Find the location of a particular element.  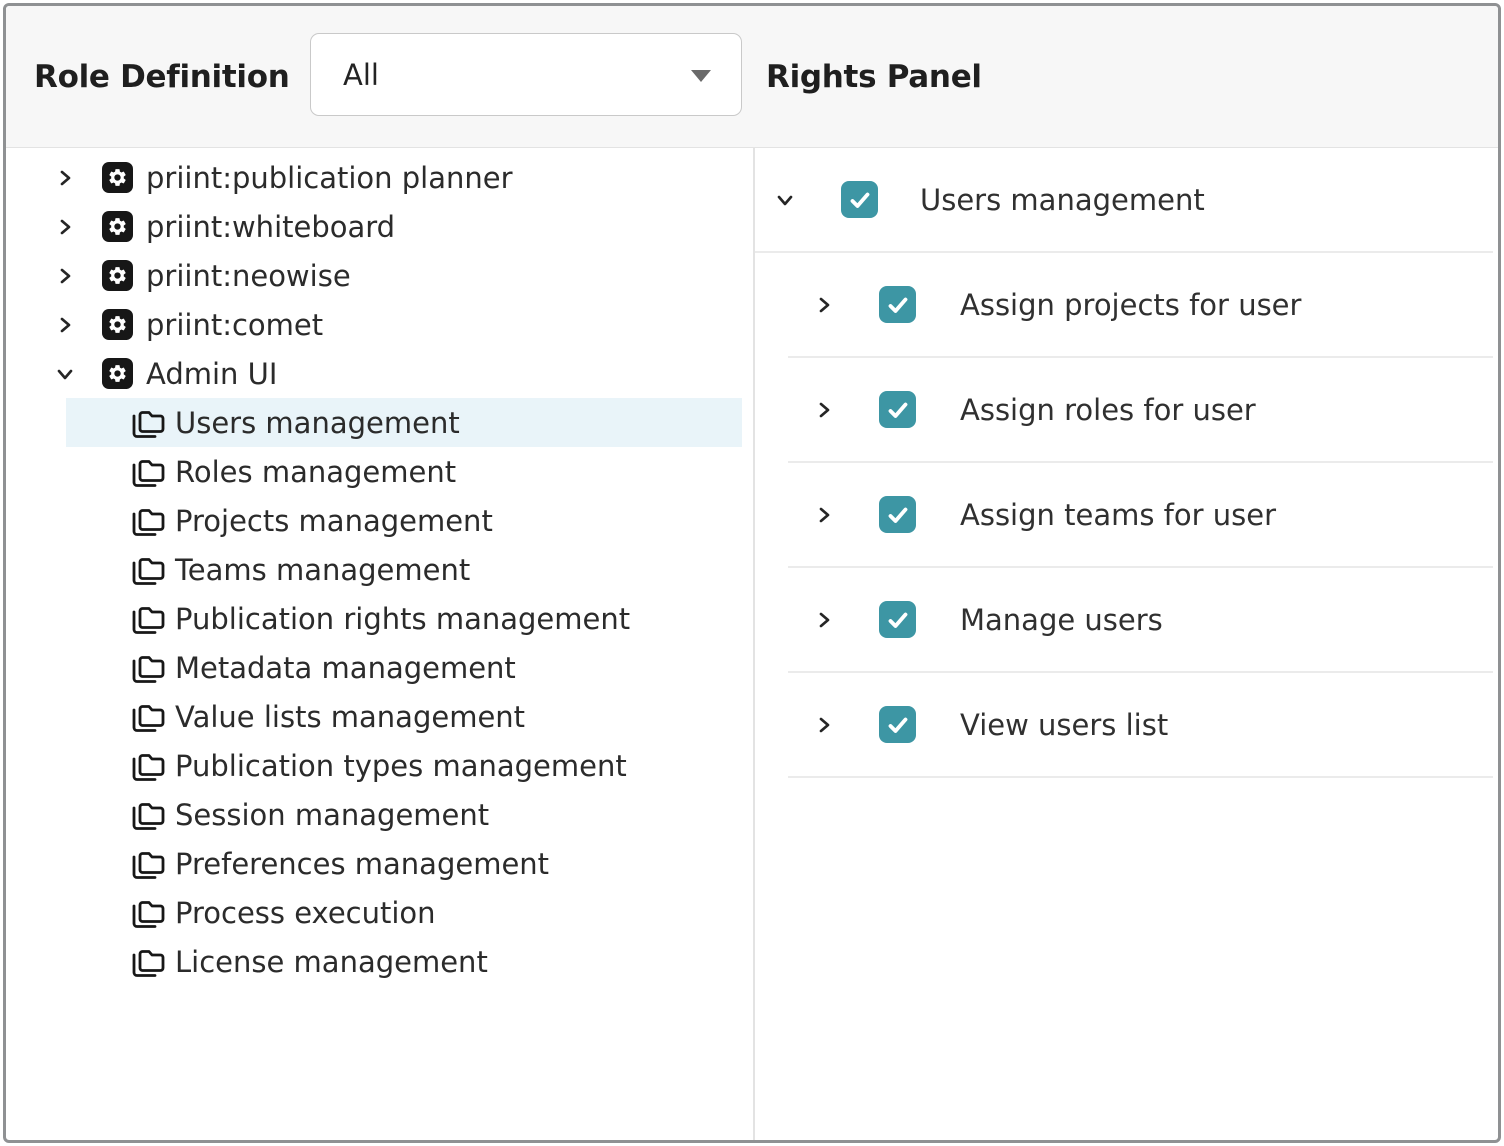

tree-item-label: License management is located at coordinates (331, 961).